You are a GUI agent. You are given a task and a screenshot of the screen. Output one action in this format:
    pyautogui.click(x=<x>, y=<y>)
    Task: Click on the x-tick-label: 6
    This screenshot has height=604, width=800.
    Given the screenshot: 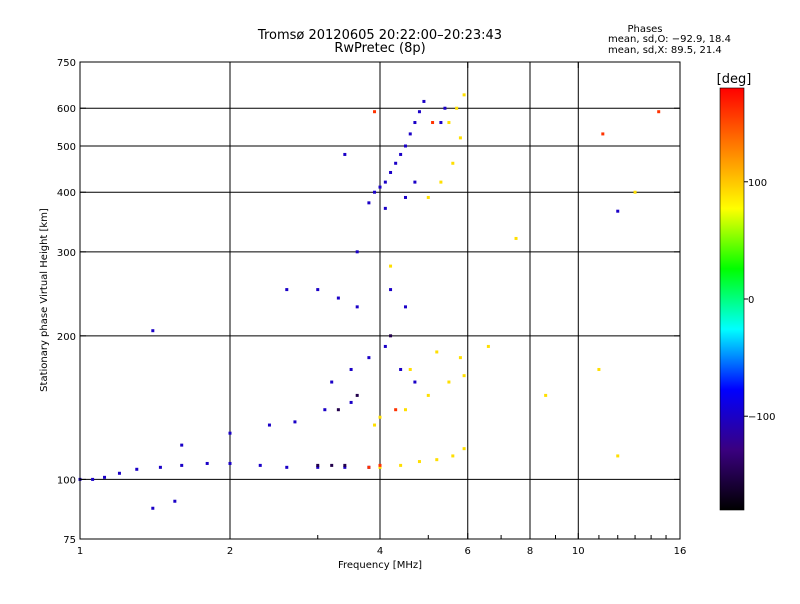 What is the action you would take?
    pyautogui.click(x=468, y=551)
    